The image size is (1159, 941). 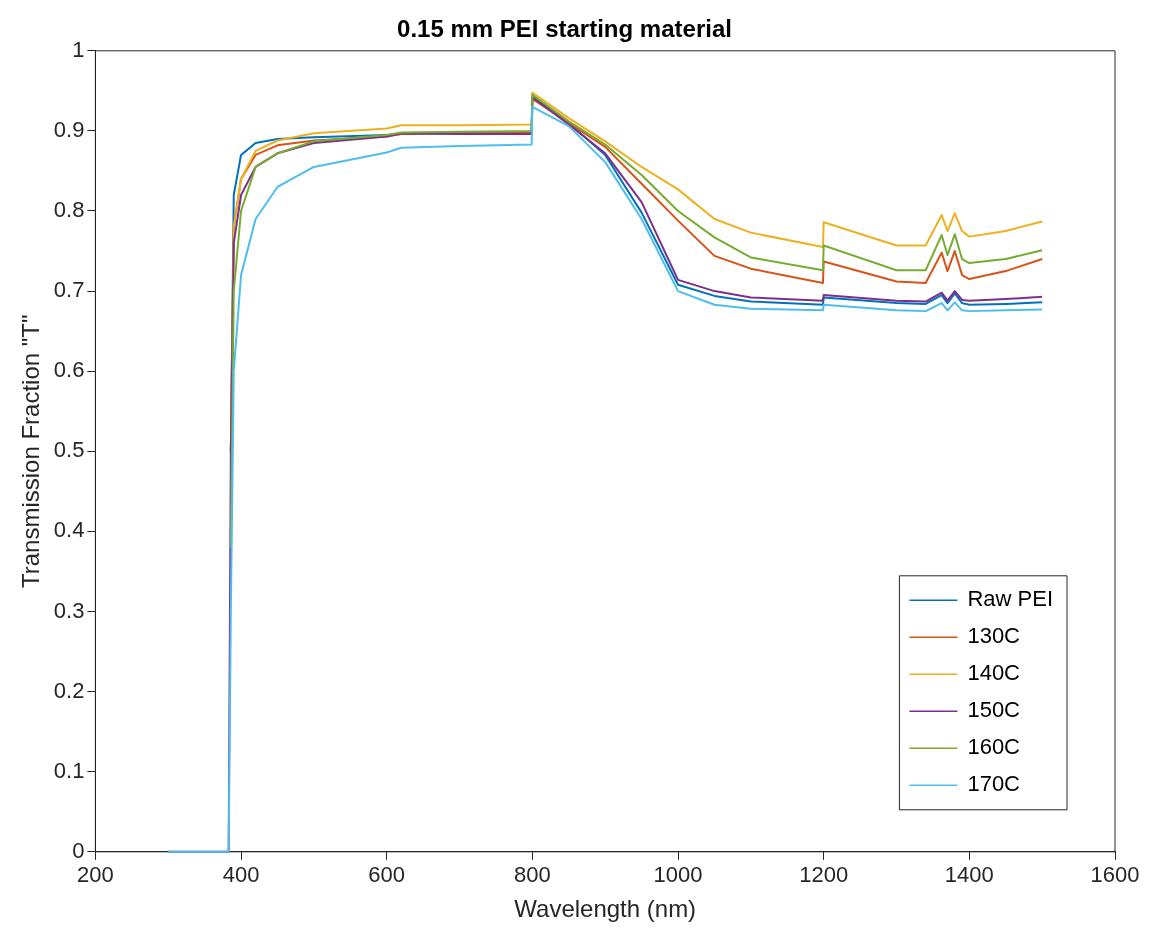 What do you see at coordinates (69, 290) in the screenshot?
I see `y-tick-label: 0.7` at bounding box center [69, 290].